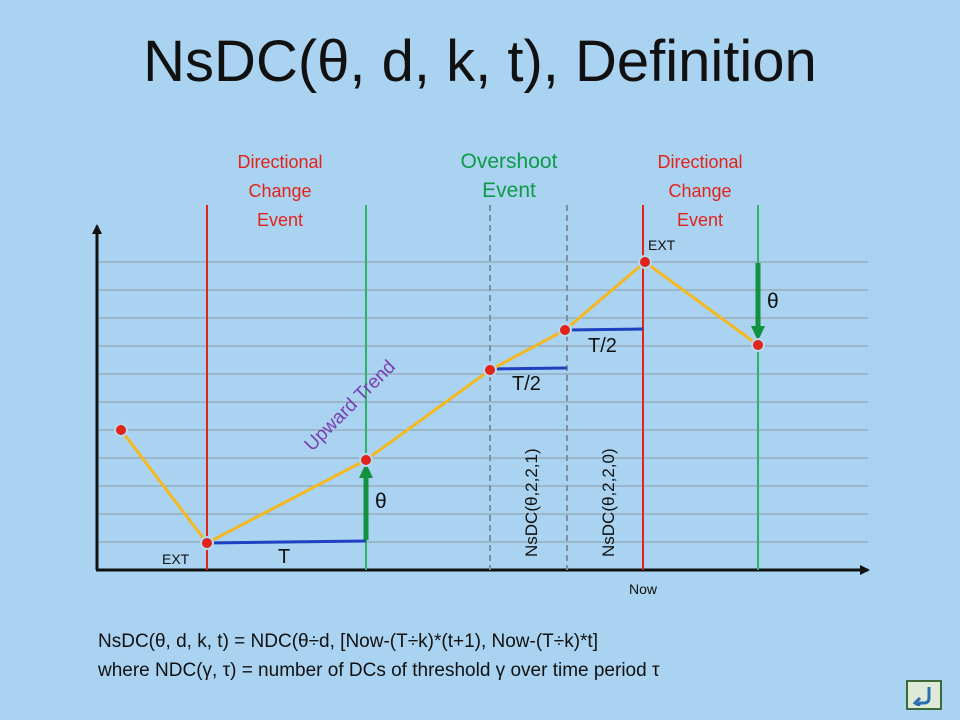 This screenshot has width=960, height=720. I want to click on theta-label-down: θ, so click(773, 301).